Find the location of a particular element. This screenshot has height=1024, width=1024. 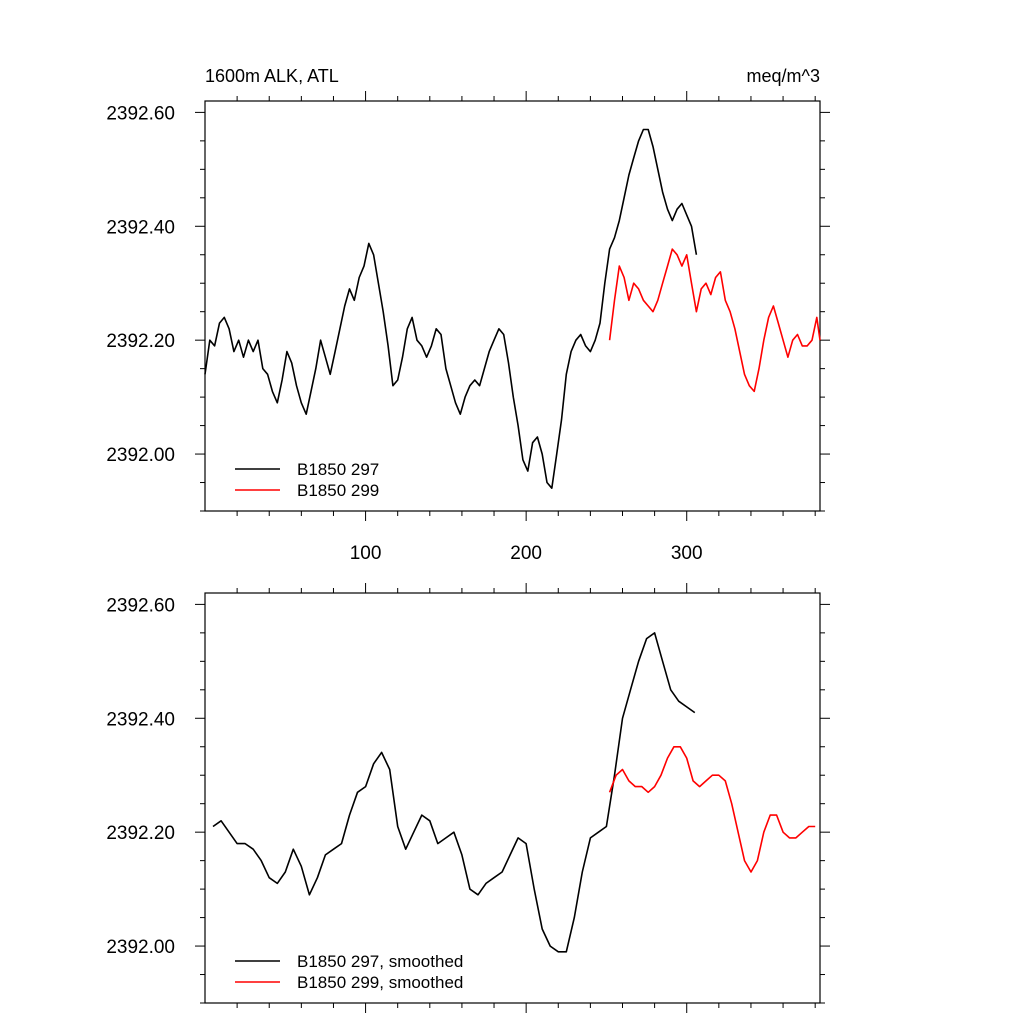

top-x-tick-label: 300 is located at coordinates (687, 553).